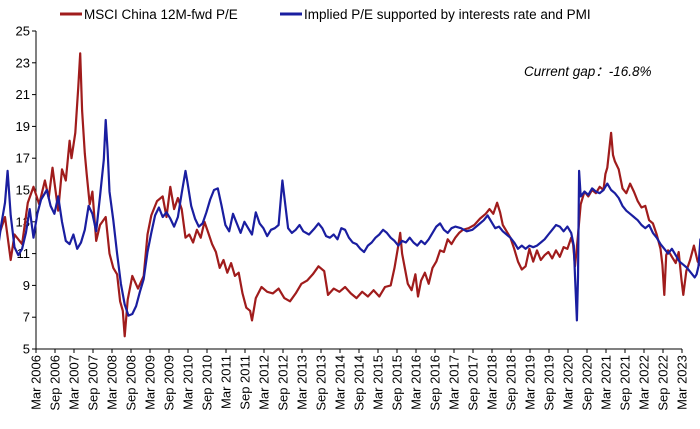 This screenshot has height=429, width=700. I want to click on x-tick-label: Sep 2021, so click(625, 383).